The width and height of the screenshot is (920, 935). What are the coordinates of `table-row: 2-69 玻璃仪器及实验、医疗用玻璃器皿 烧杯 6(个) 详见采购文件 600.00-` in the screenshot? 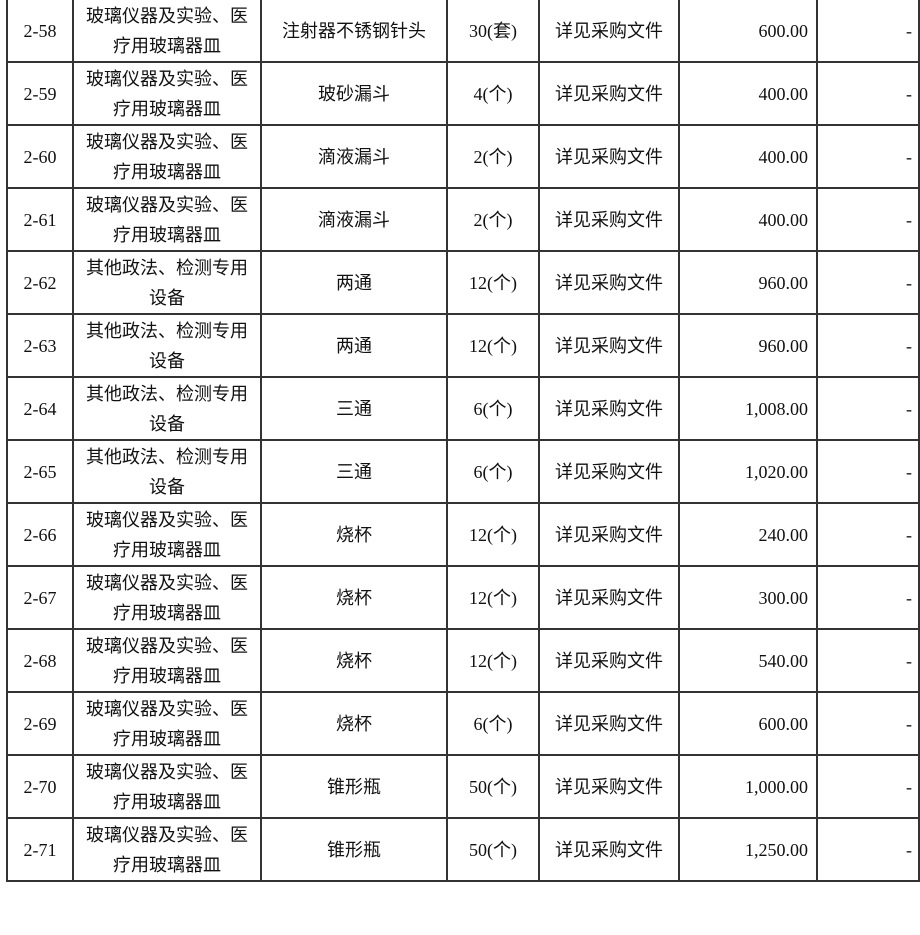 It's located at (463, 723).